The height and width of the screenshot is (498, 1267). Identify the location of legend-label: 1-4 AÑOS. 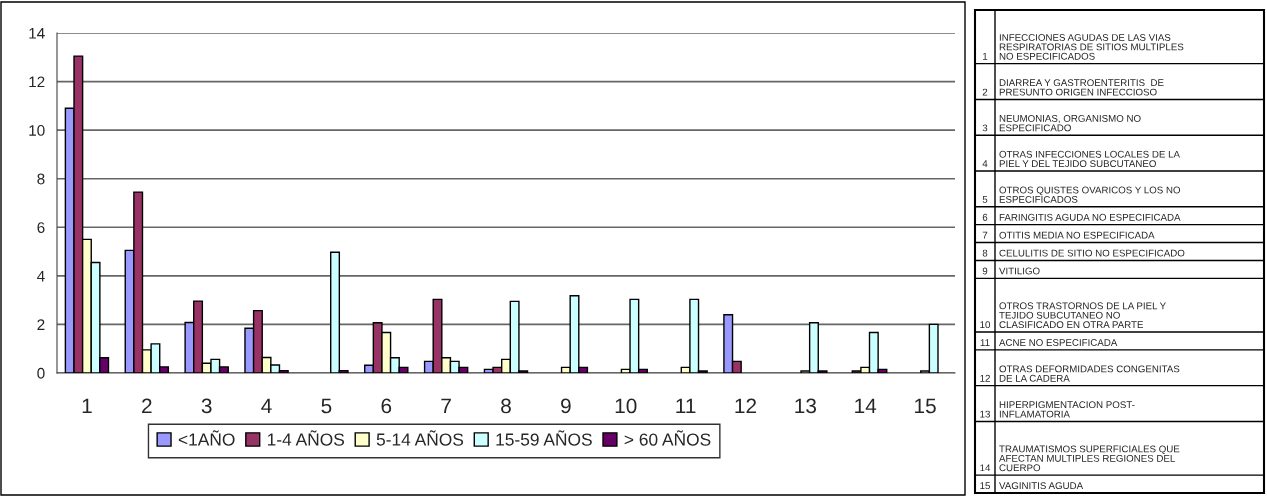
(306, 438).